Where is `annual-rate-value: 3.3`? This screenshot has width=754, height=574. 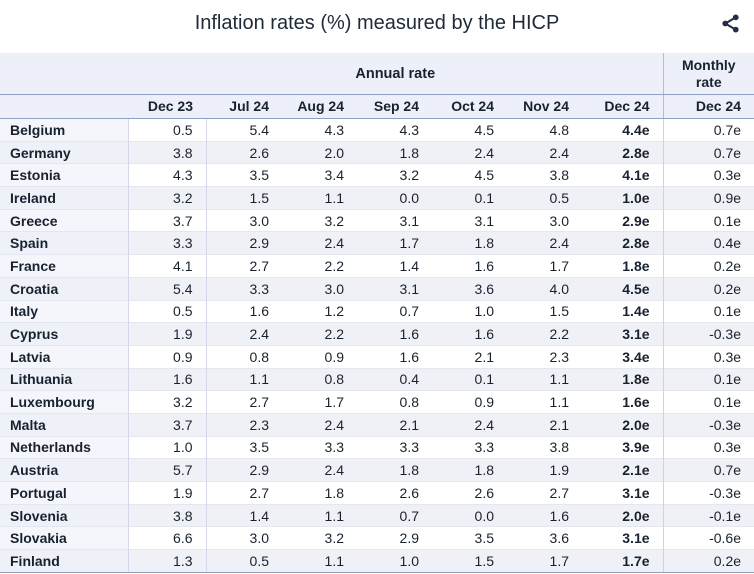
annual-rate-value: 3.3 is located at coordinates (167, 243).